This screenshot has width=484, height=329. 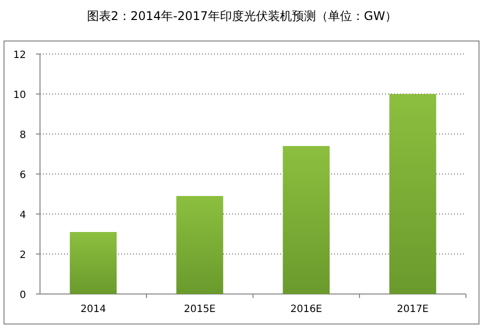 What do you see at coordinates (306, 309) in the screenshot?
I see `x-tick-label: 2016E` at bounding box center [306, 309].